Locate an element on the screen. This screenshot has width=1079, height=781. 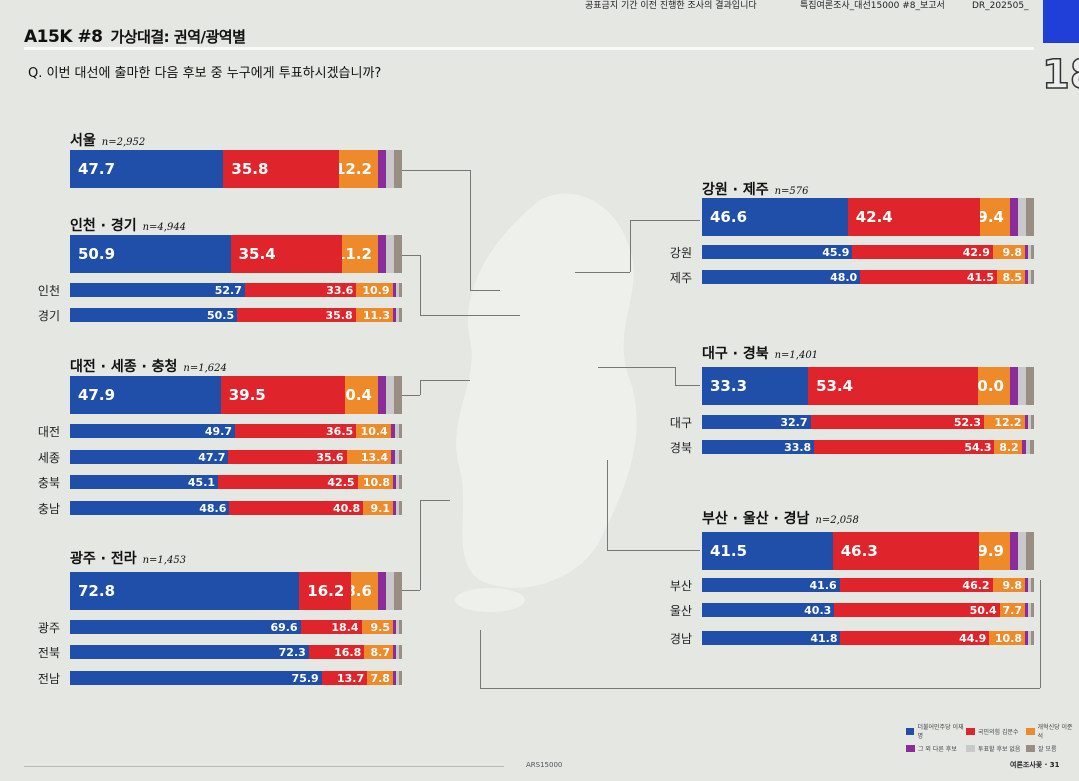
region-label: 광주 is located at coordinates (48, 628).